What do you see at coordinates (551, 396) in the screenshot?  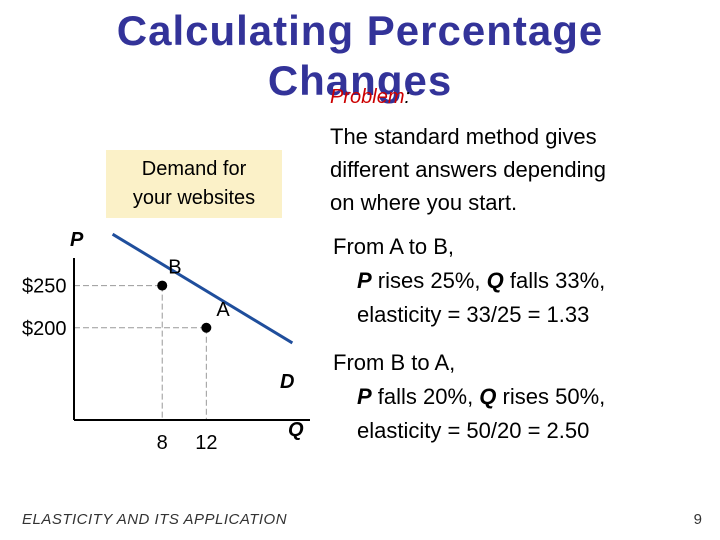 I see `q-change: rises 50%,` at bounding box center [551, 396].